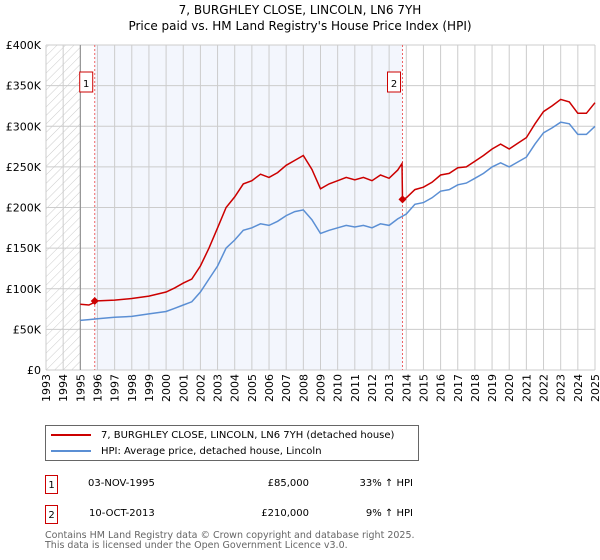 The image size is (600, 560). What do you see at coordinates (286, 388) in the screenshot?
I see `x-tick-label: 2007` at bounding box center [286, 388].